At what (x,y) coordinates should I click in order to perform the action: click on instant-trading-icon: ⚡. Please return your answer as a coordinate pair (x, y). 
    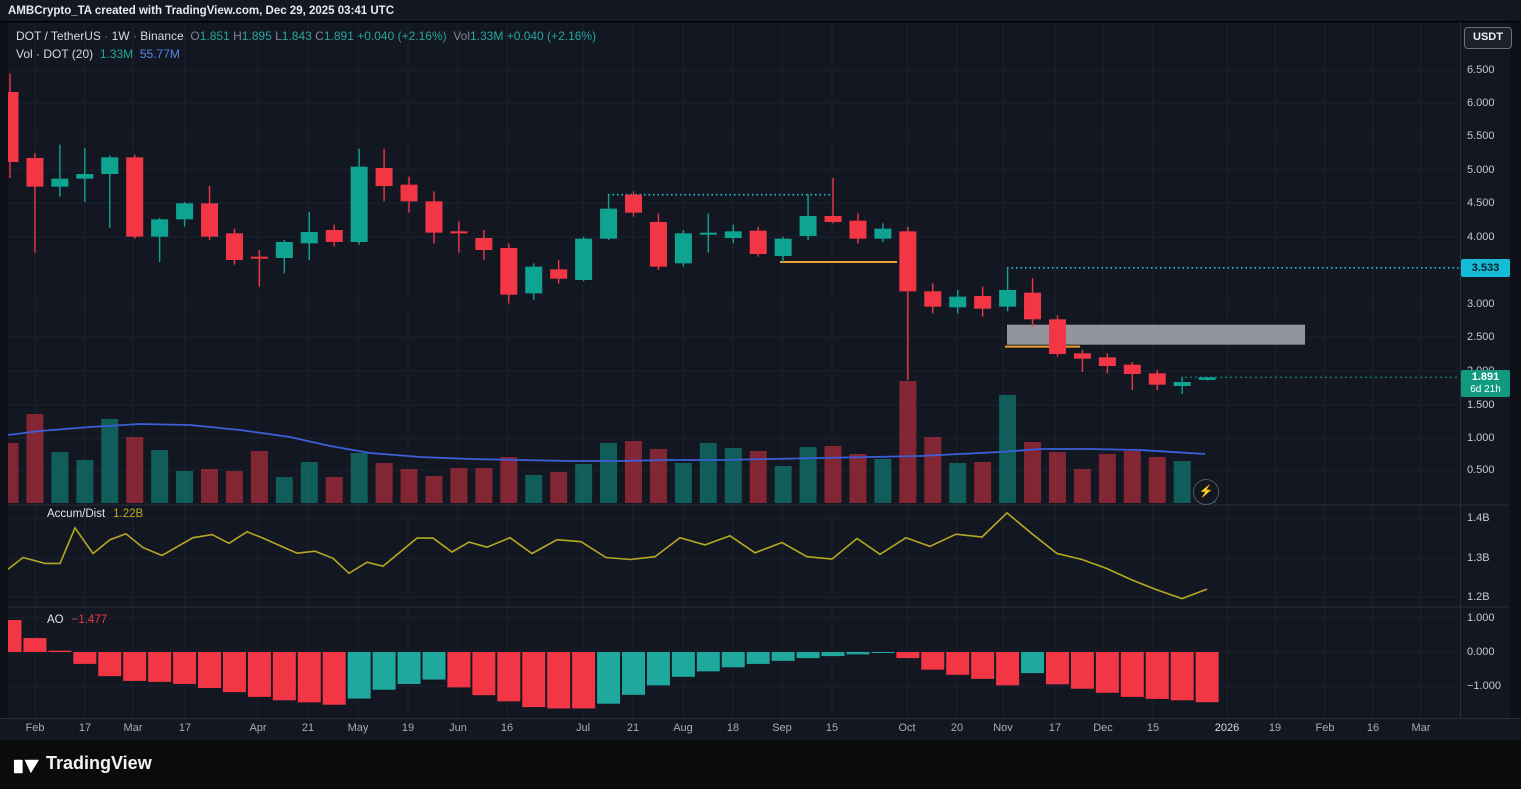
    Looking at the image, I should click on (1206, 492).